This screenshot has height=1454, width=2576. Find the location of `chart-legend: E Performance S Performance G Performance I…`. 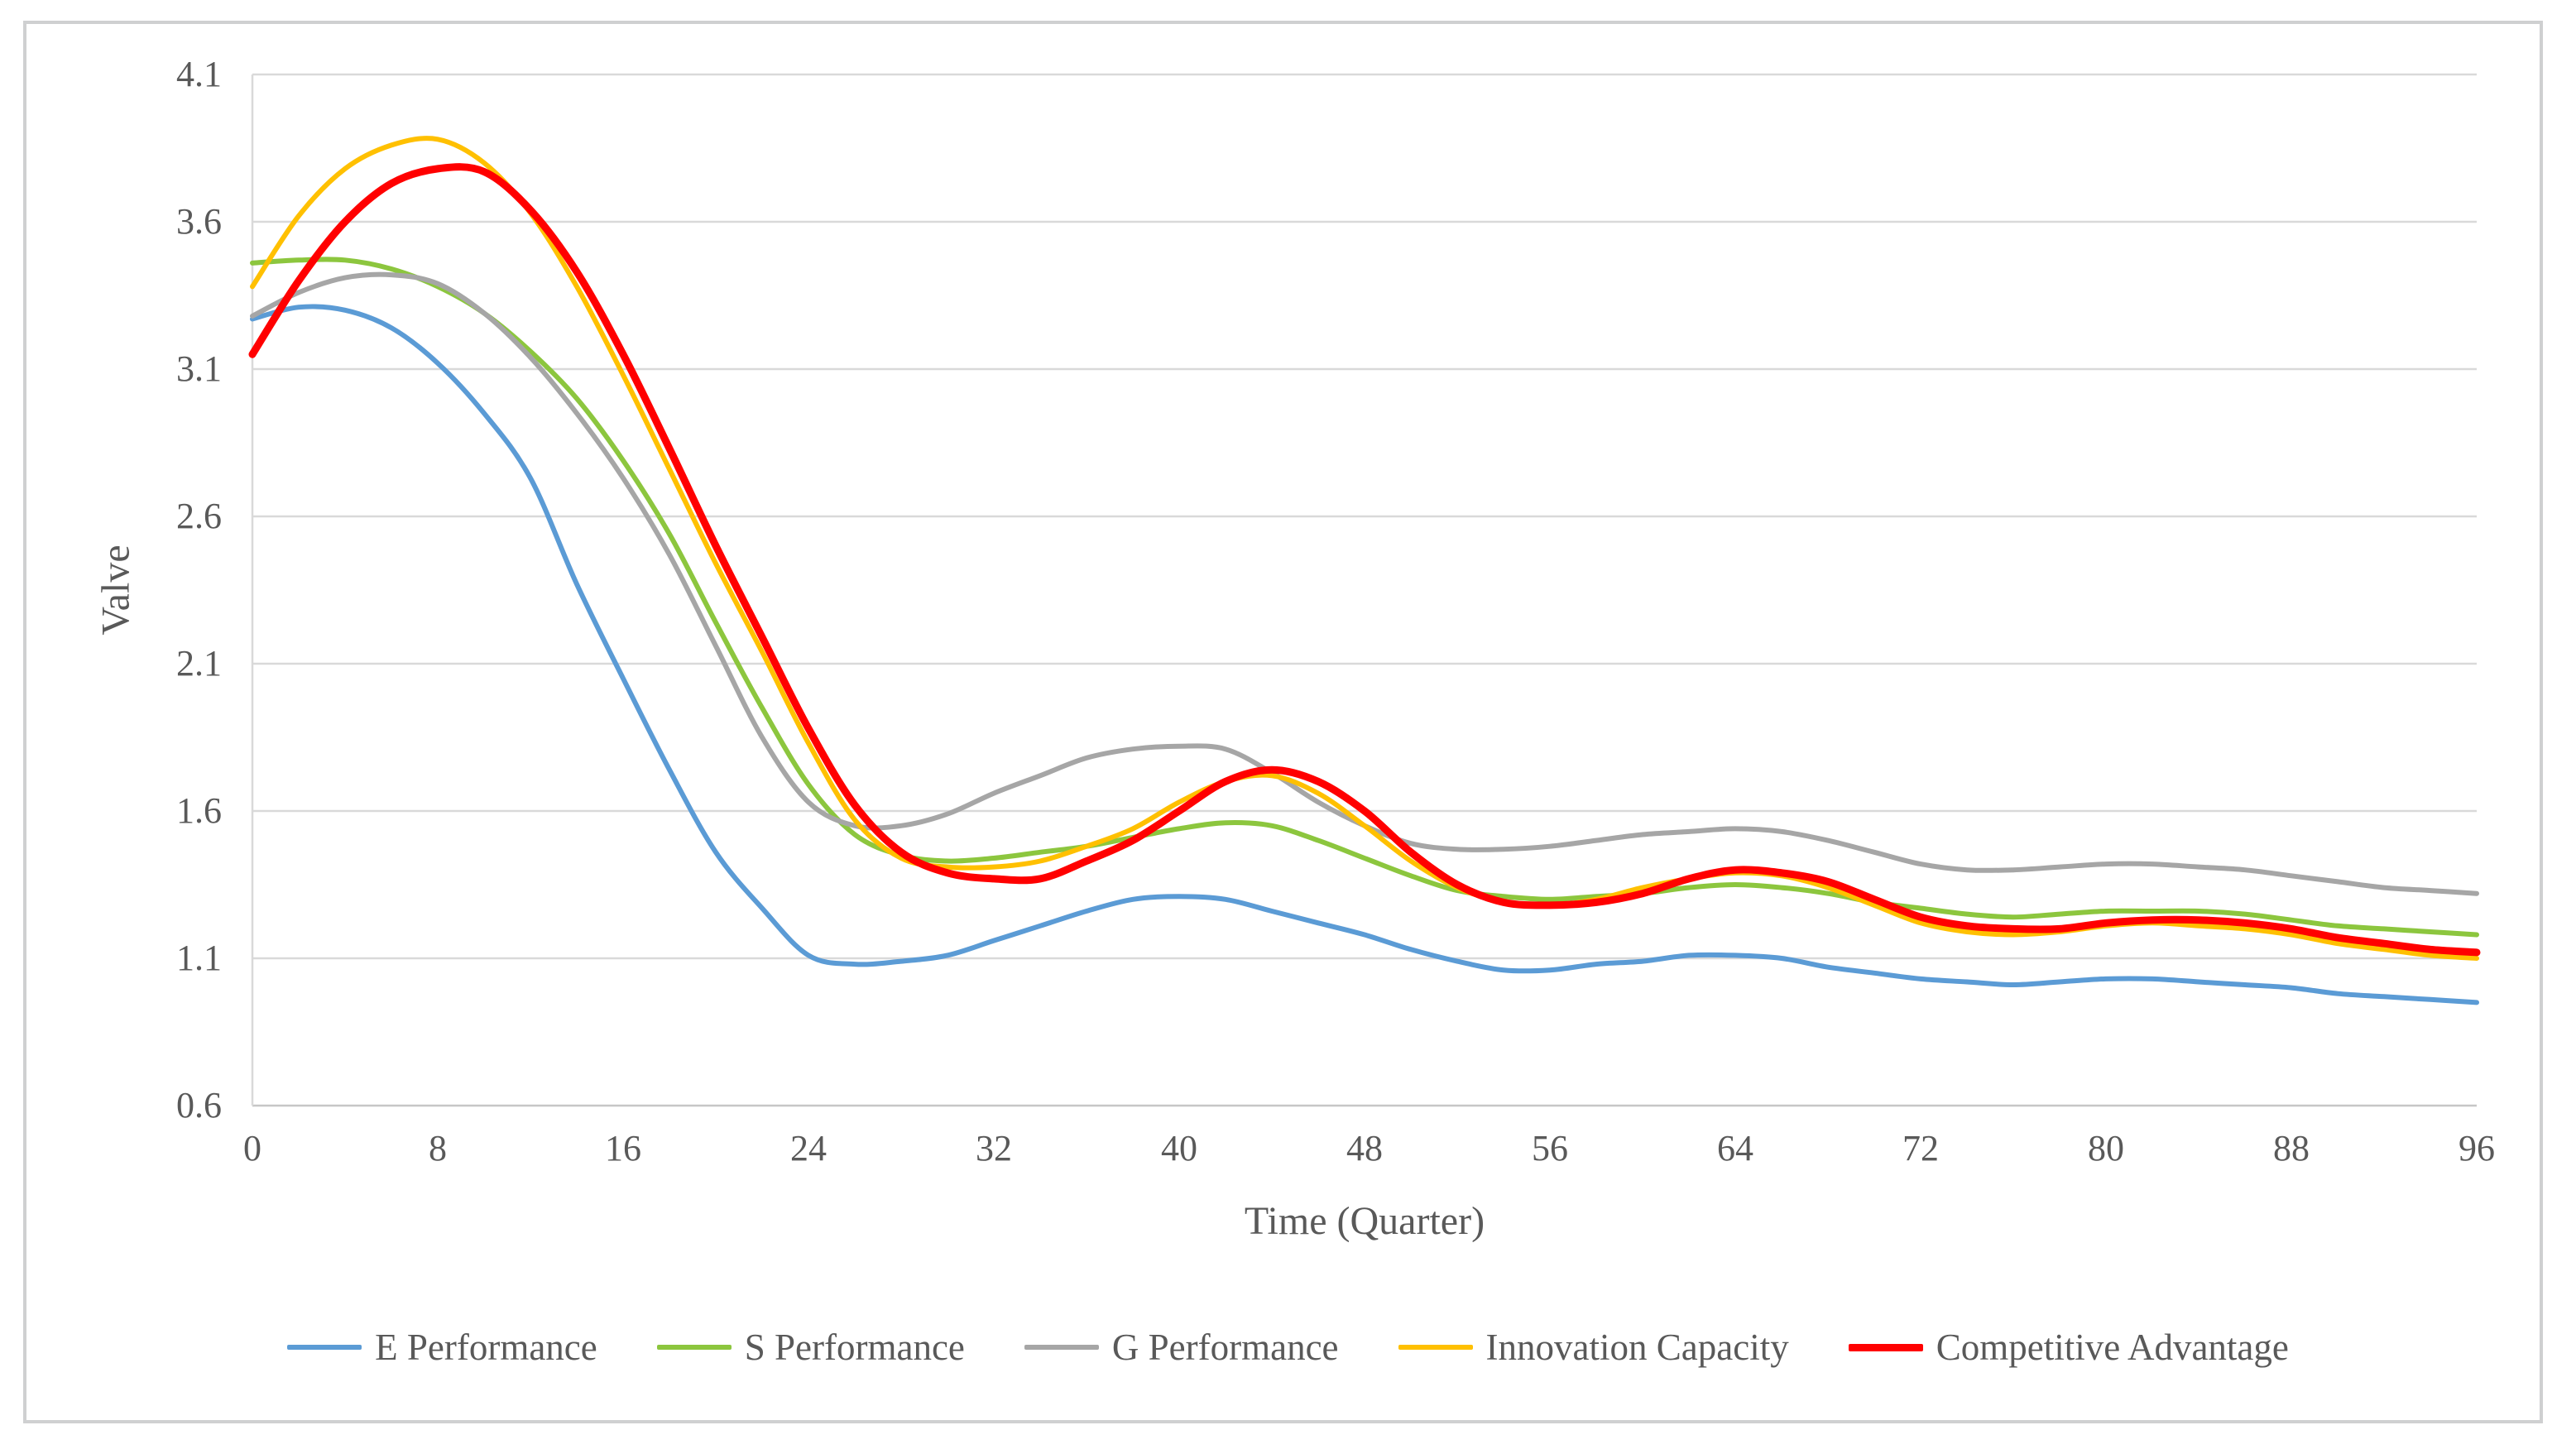

chart-legend: E Performance S Performance G Performance I… is located at coordinates (1288, 1347).